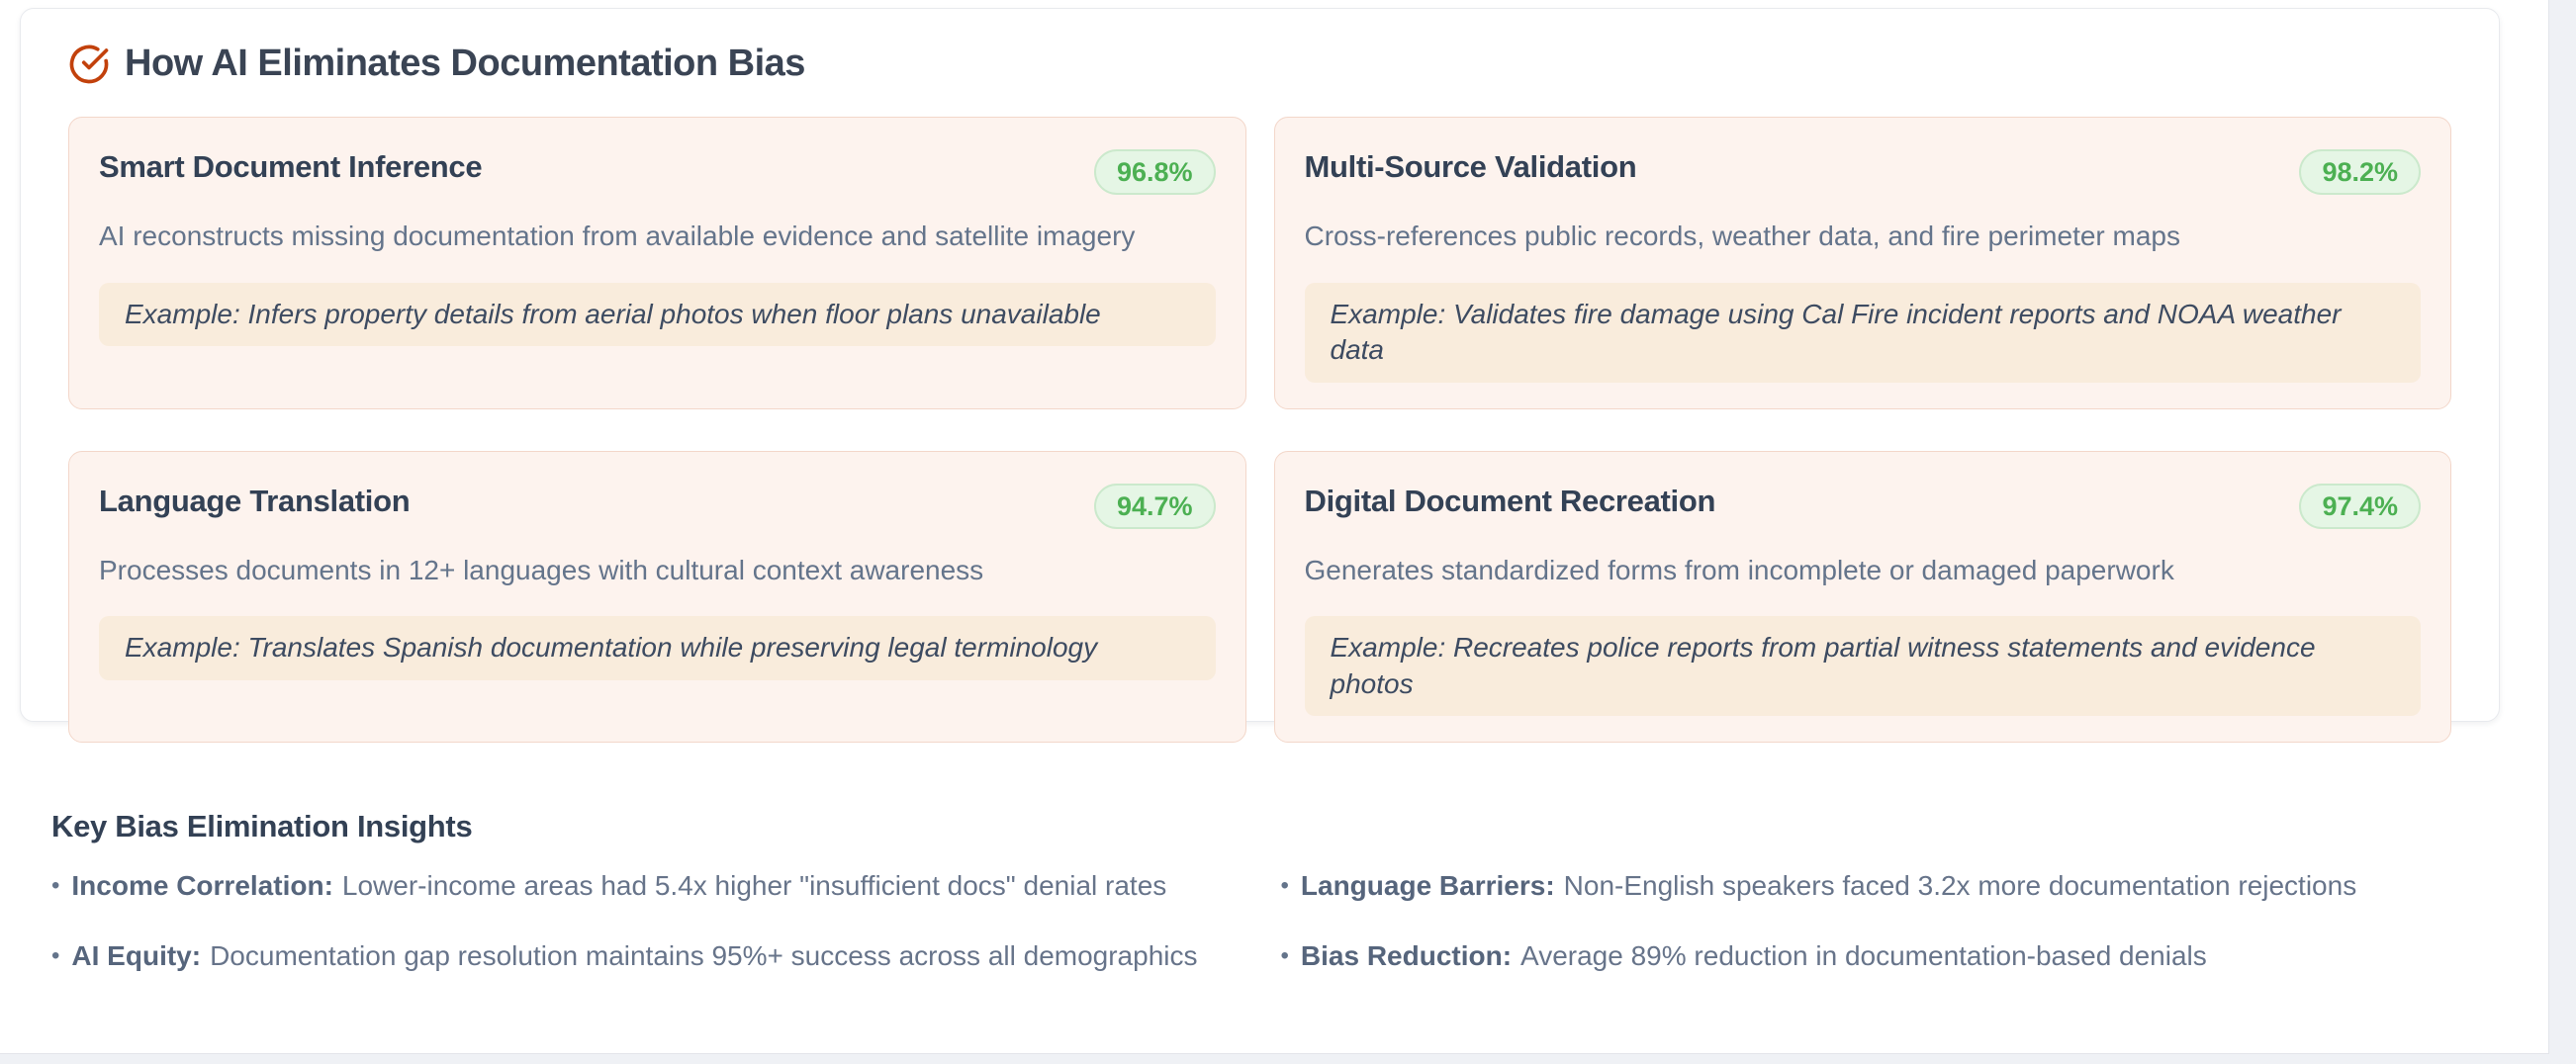 Image resolution: width=2576 pixels, height=1064 pixels. I want to click on accuracy-badge: 97.4%, so click(2360, 506).